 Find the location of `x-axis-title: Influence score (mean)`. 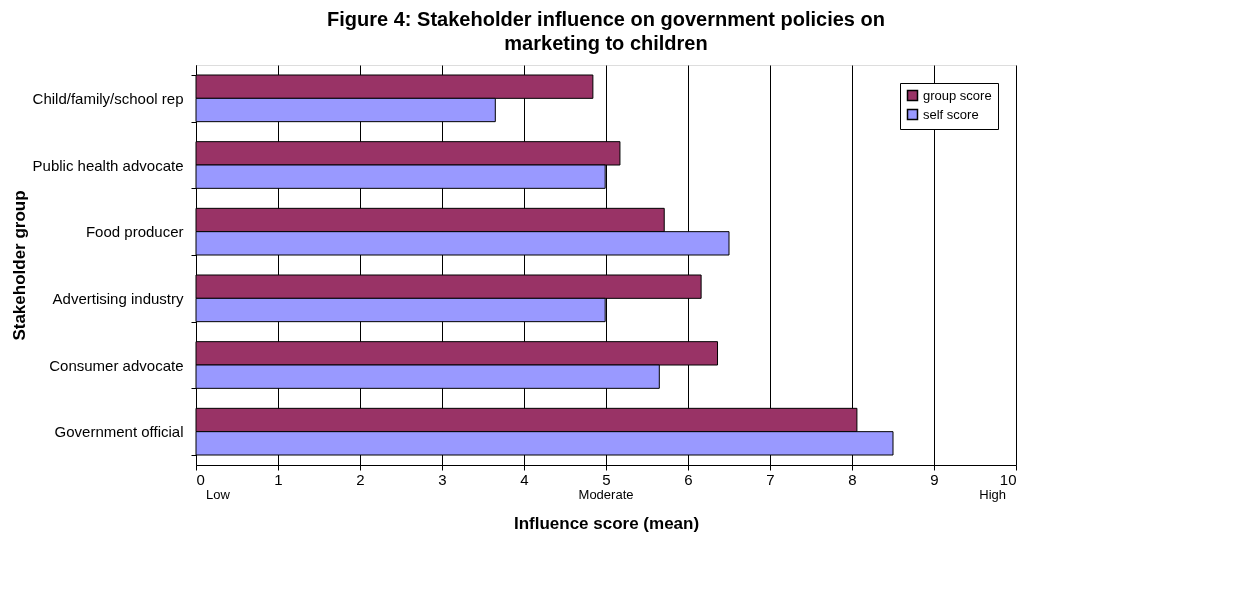

x-axis-title: Influence score (mean) is located at coordinates (606, 523).